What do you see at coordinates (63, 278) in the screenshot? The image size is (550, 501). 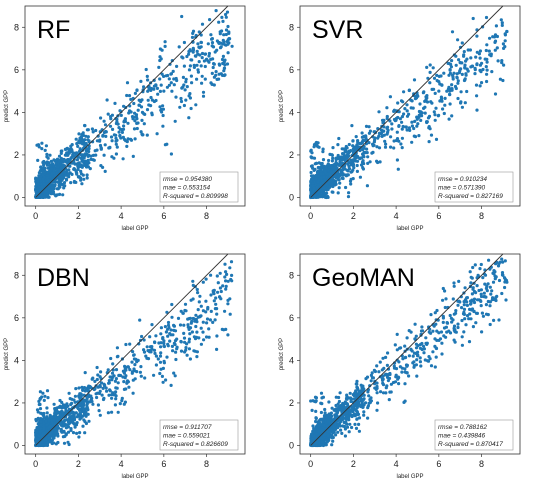 I see `chart-title: DBN` at bounding box center [63, 278].